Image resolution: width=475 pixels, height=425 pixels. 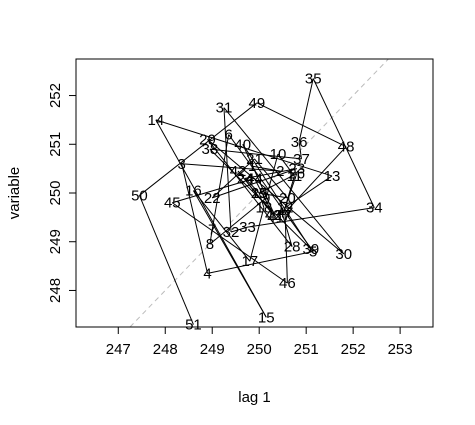 What do you see at coordinates (55, 241) in the screenshot?
I see `y-tick-label: 249` at bounding box center [55, 241].